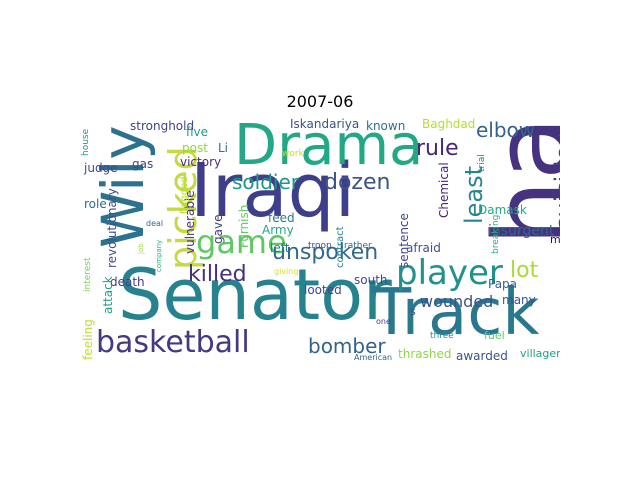 Image resolution: width=640 pixels, height=480 pixels. I want to click on word-job: job, so click(141, 248).